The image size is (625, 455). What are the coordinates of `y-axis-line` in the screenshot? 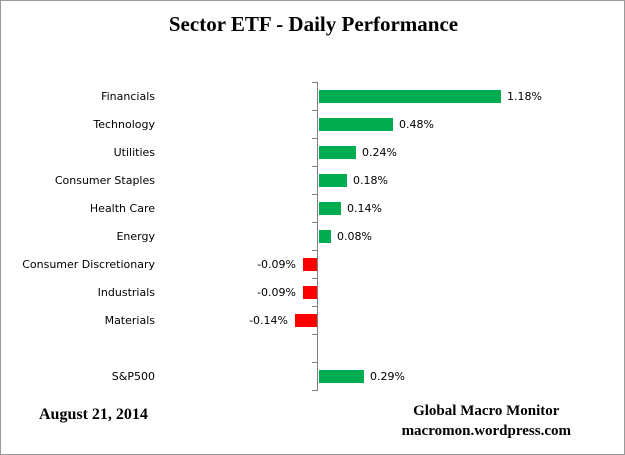 It's located at (317, 236).